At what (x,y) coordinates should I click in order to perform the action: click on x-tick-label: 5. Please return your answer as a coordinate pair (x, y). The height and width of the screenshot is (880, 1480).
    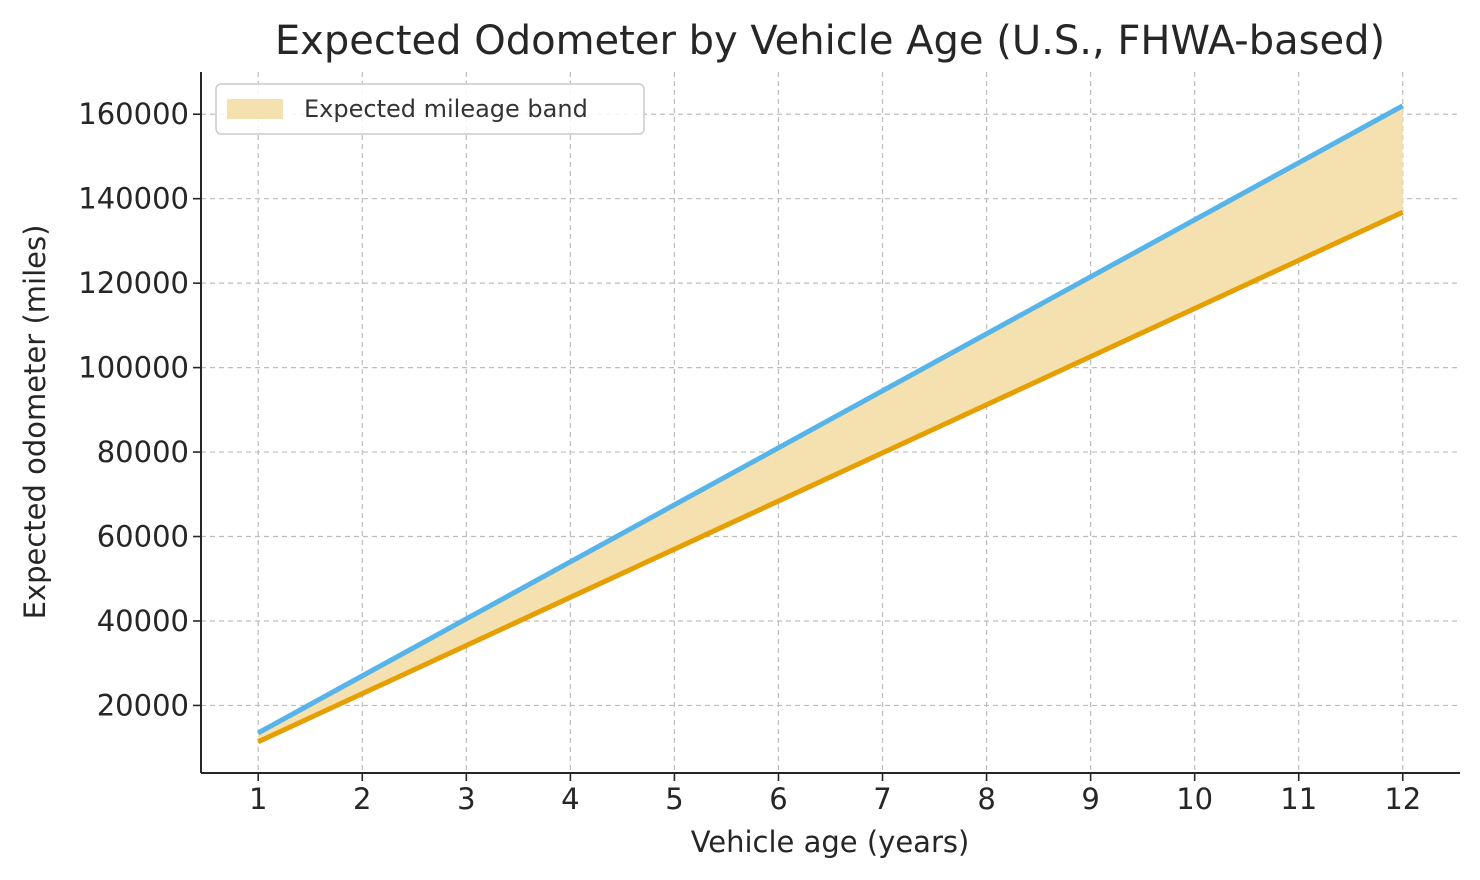
    Looking at the image, I should click on (674, 799).